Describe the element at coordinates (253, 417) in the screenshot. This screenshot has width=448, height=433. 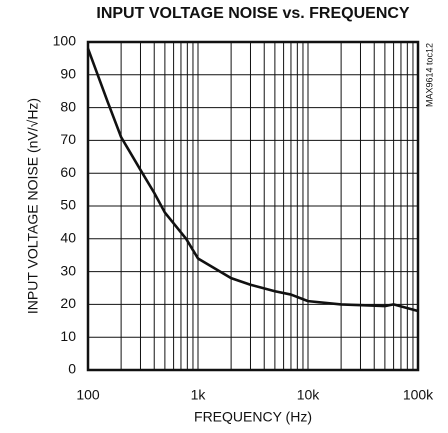
I see `x-axis-label: FREQUENCY (Hz)` at that location.